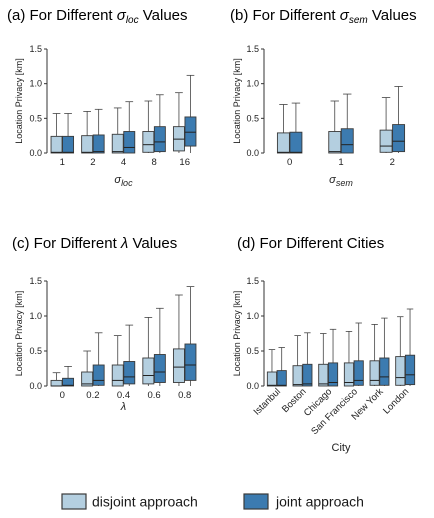 The height and width of the screenshot is (518, 434). What do you see at coordinates (289, 162) in the screenshot?
I see `x-tick-label: 0` at bounding box center [289, 162].